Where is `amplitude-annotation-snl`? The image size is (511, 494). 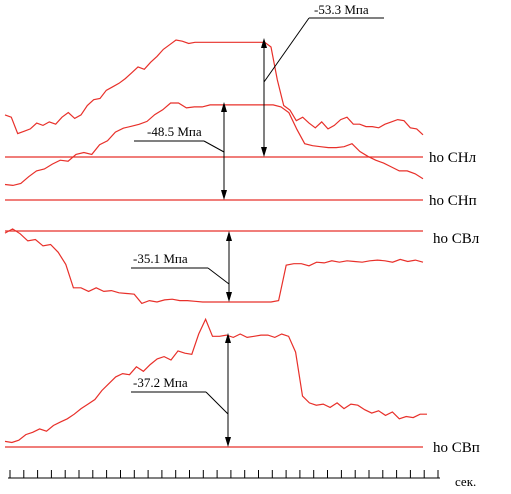
amplitude-annotation-snl is located at coordinates (322, 87).